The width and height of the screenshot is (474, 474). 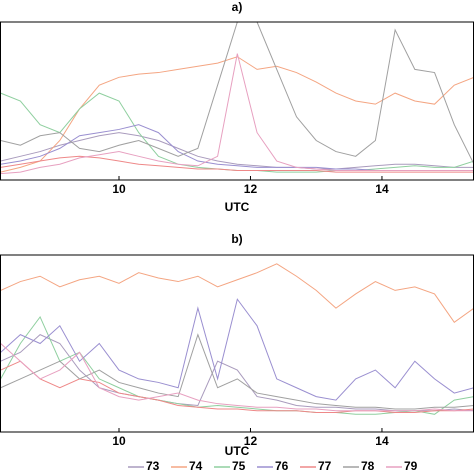 What do you see at coordinates (236, 239) in the screenshot?
I see `chart-title: b)` at bounding box center [236, 239].